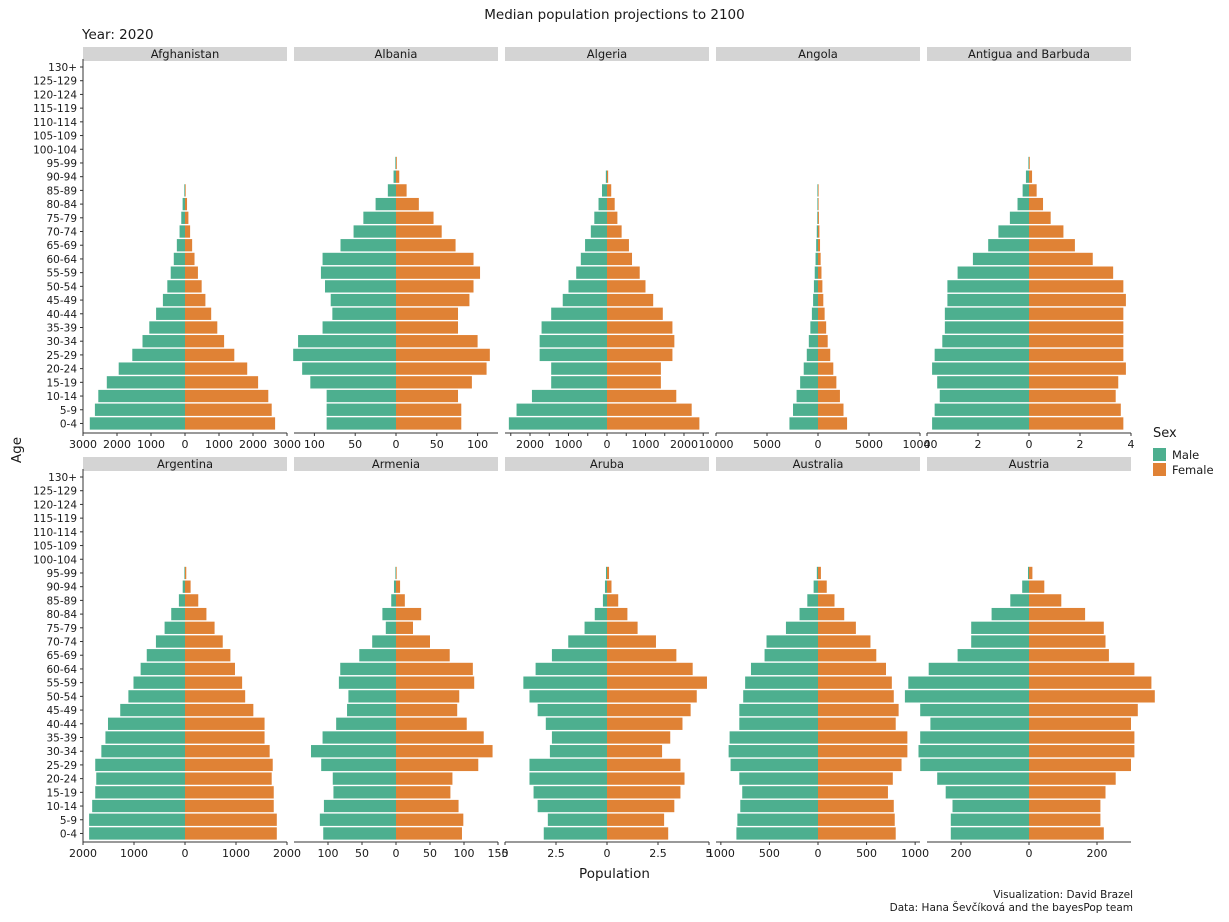 The width and height of the screenshot is (1229, 922). I want to click on panel-strip-label: Aruba, so click(607, 464).